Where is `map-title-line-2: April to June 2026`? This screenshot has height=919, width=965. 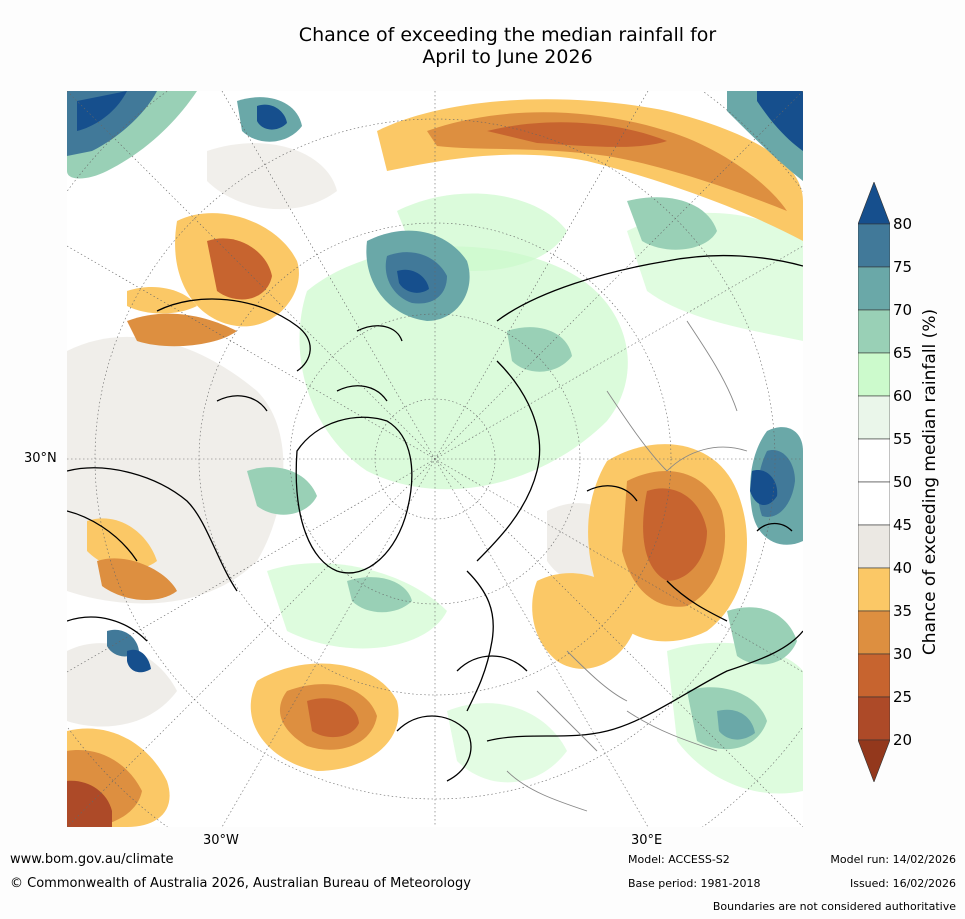
map-title-line-2: April to June 2026 is located at coordinates (507, 57).